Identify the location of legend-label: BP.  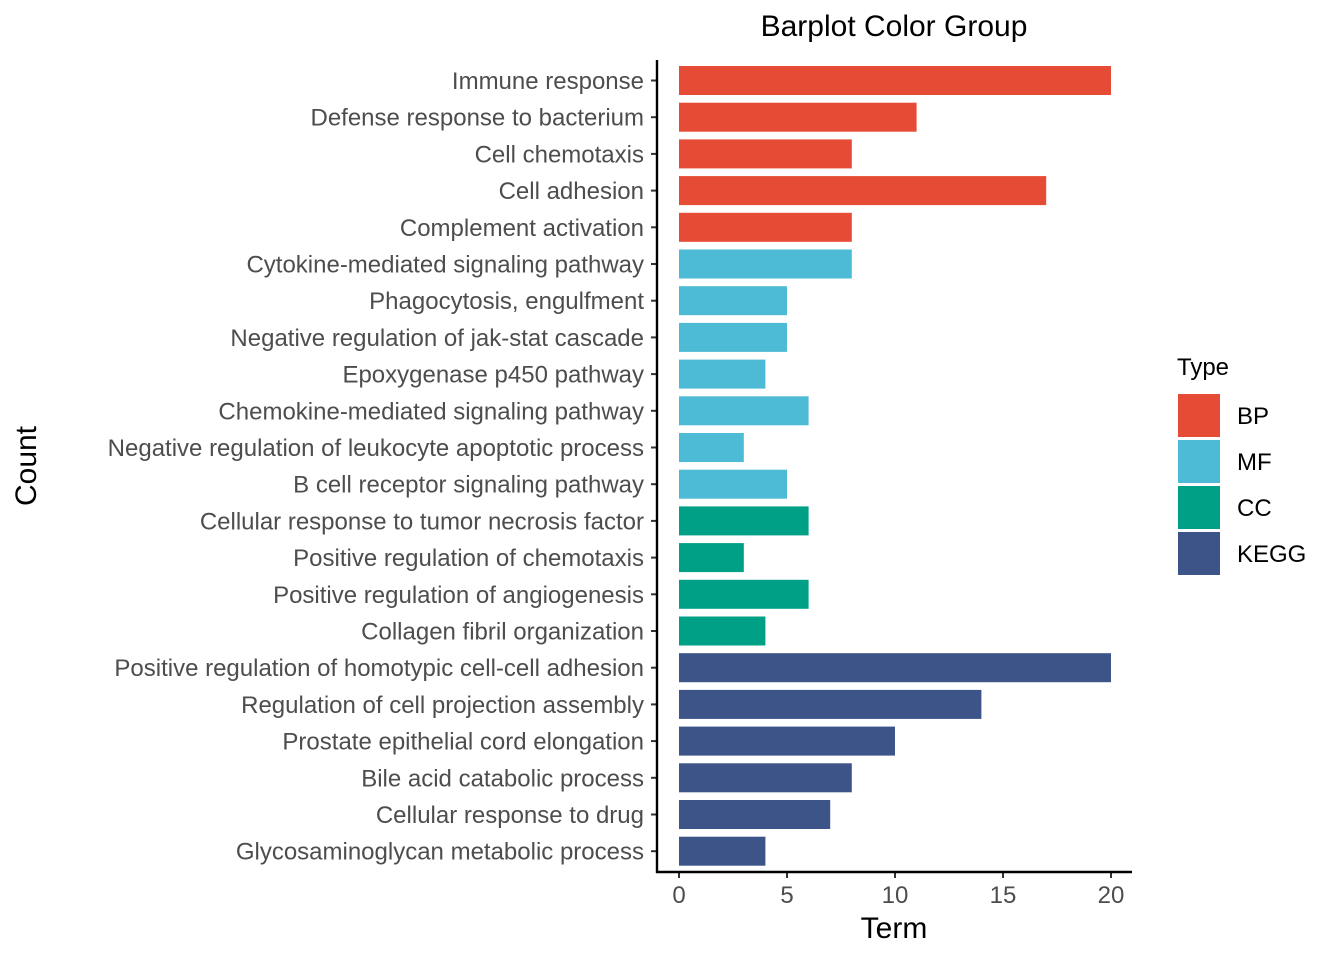
(1253, 416).